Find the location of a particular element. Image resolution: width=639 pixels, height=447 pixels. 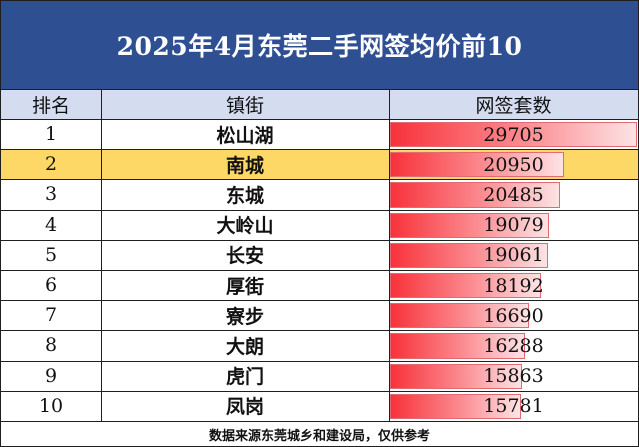

count-value: 19061 is located at coordinates (513, 255).